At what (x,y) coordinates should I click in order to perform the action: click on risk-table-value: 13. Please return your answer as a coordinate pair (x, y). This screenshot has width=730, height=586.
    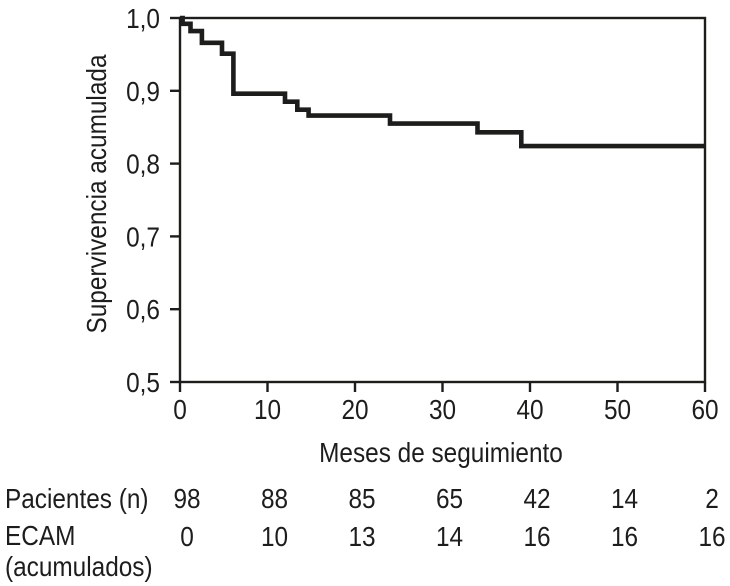
    Looking at the image, I should click on (361, 536).